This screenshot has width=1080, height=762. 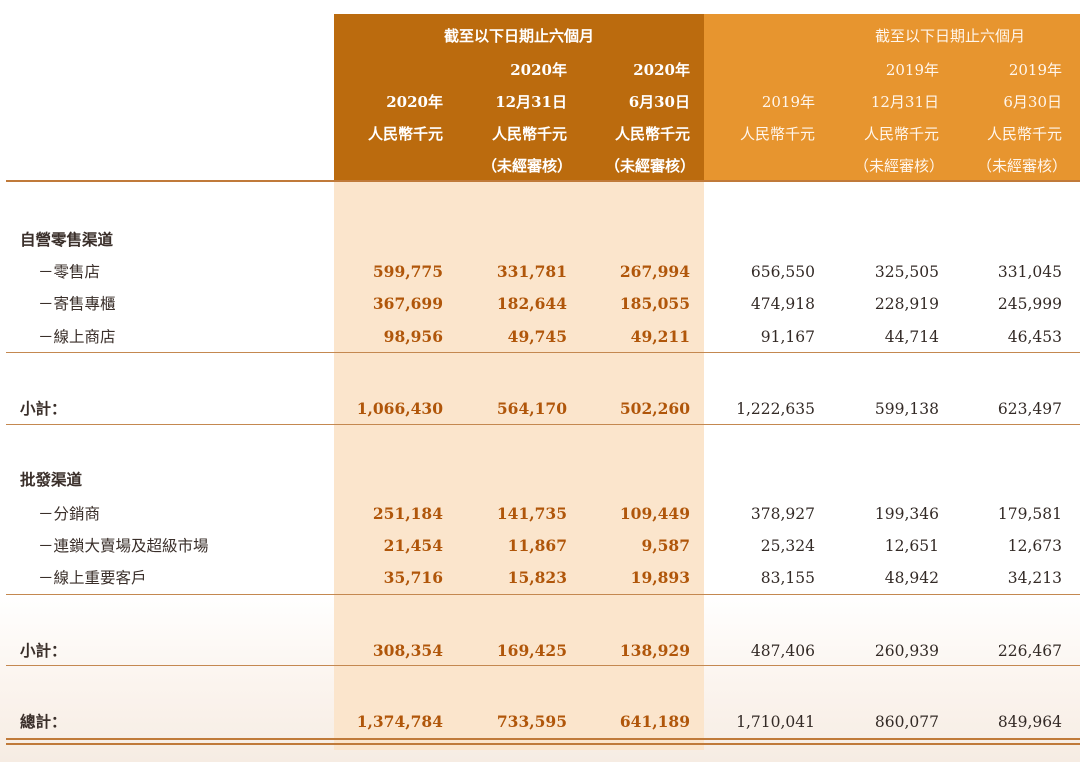 I want to click on value-cell: 83,155, so click(x=787, y=578).